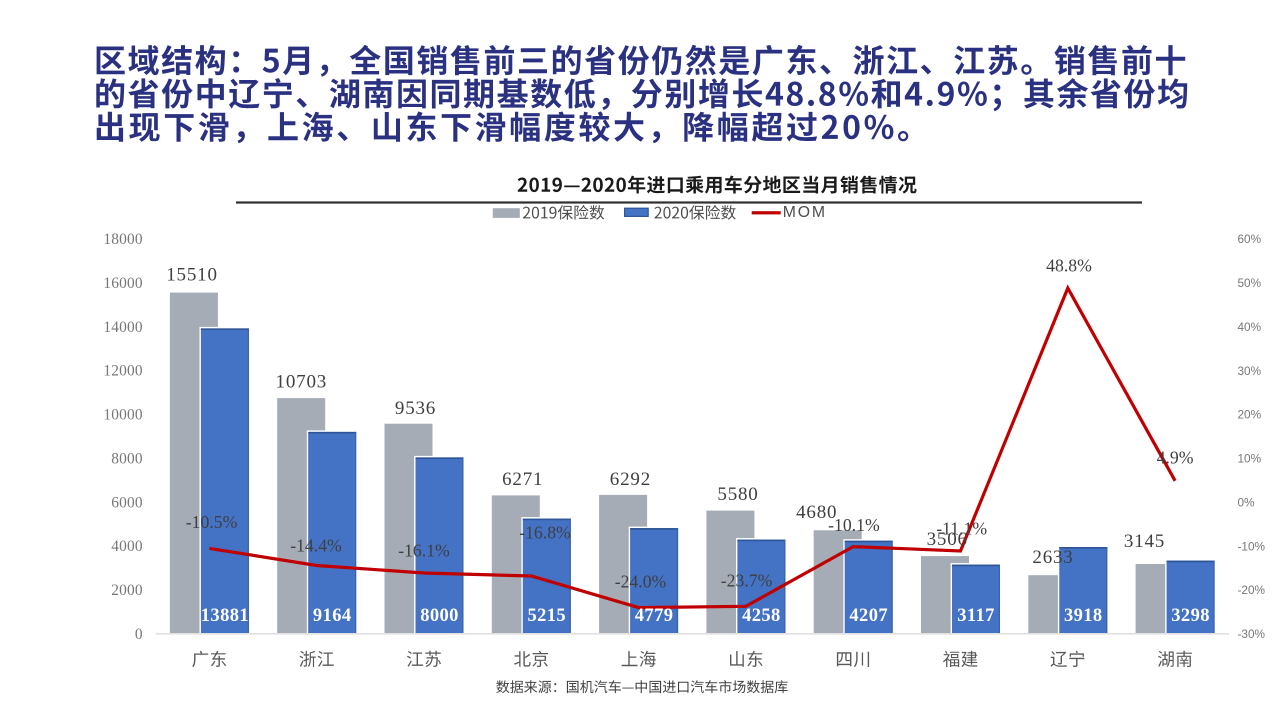 This screenshot has width=1280, height=720. What do you see at coordinates (816, 512) in the screenshot?
I see `svg-text: 4680` at bounding box center [816, 512].